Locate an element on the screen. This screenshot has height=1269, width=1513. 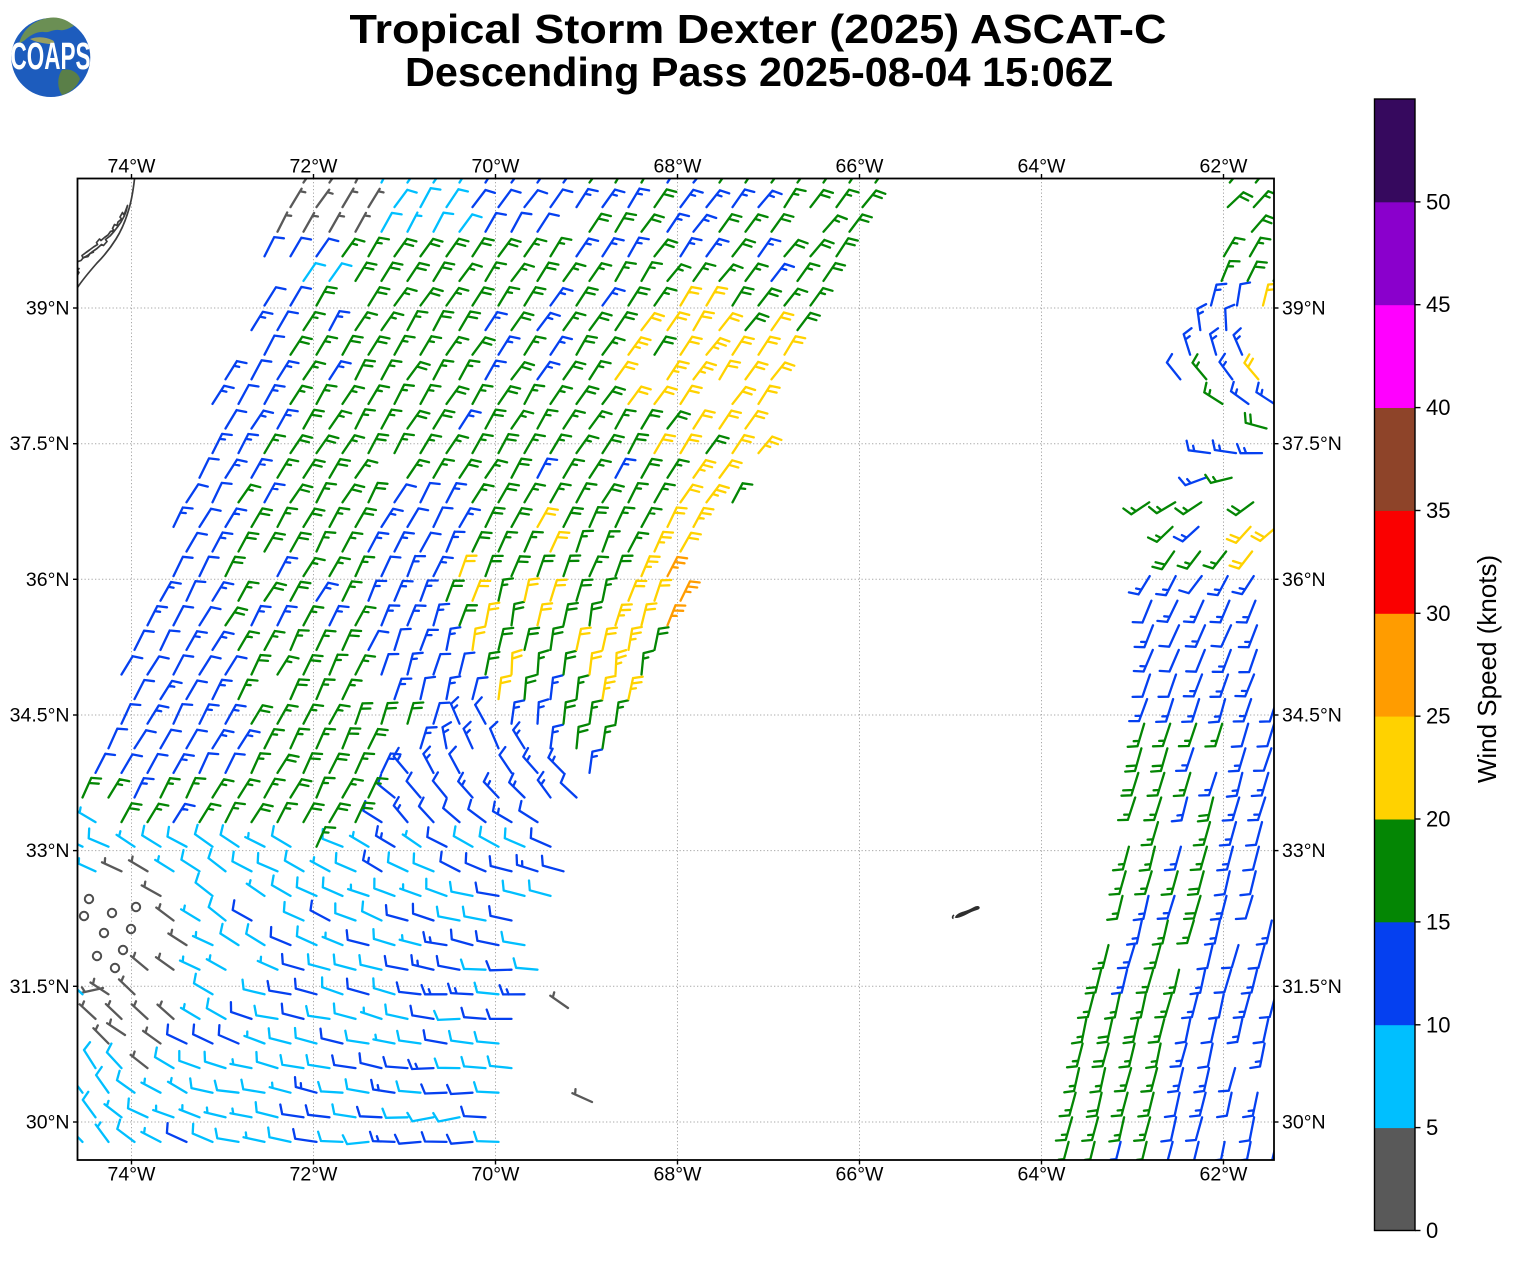
svg-text: 40 is located at coordinates (1438, 407).